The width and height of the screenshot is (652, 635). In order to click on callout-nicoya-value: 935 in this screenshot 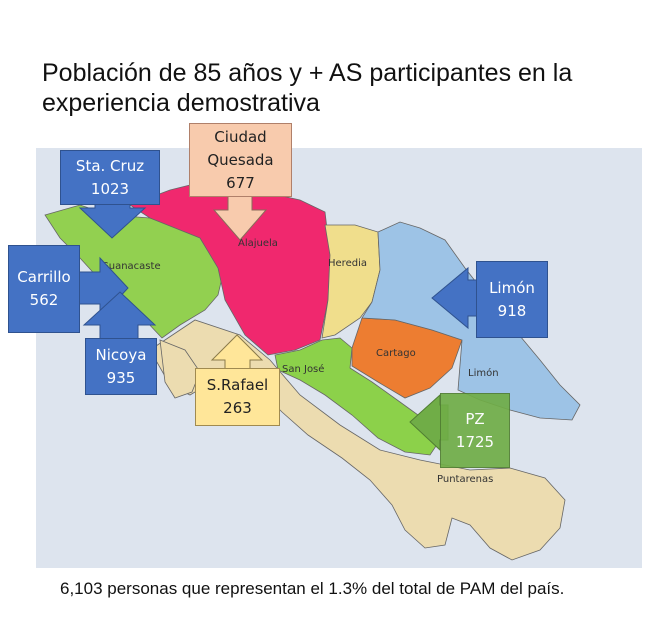, I will do `click(121, 377)`.